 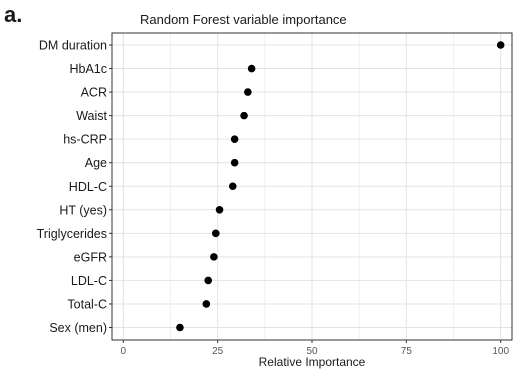 What do you see at coordinates (89, 281) in the screenshot?
I see `y-tick-label: LDL-C` at bounding box center [89, 281].